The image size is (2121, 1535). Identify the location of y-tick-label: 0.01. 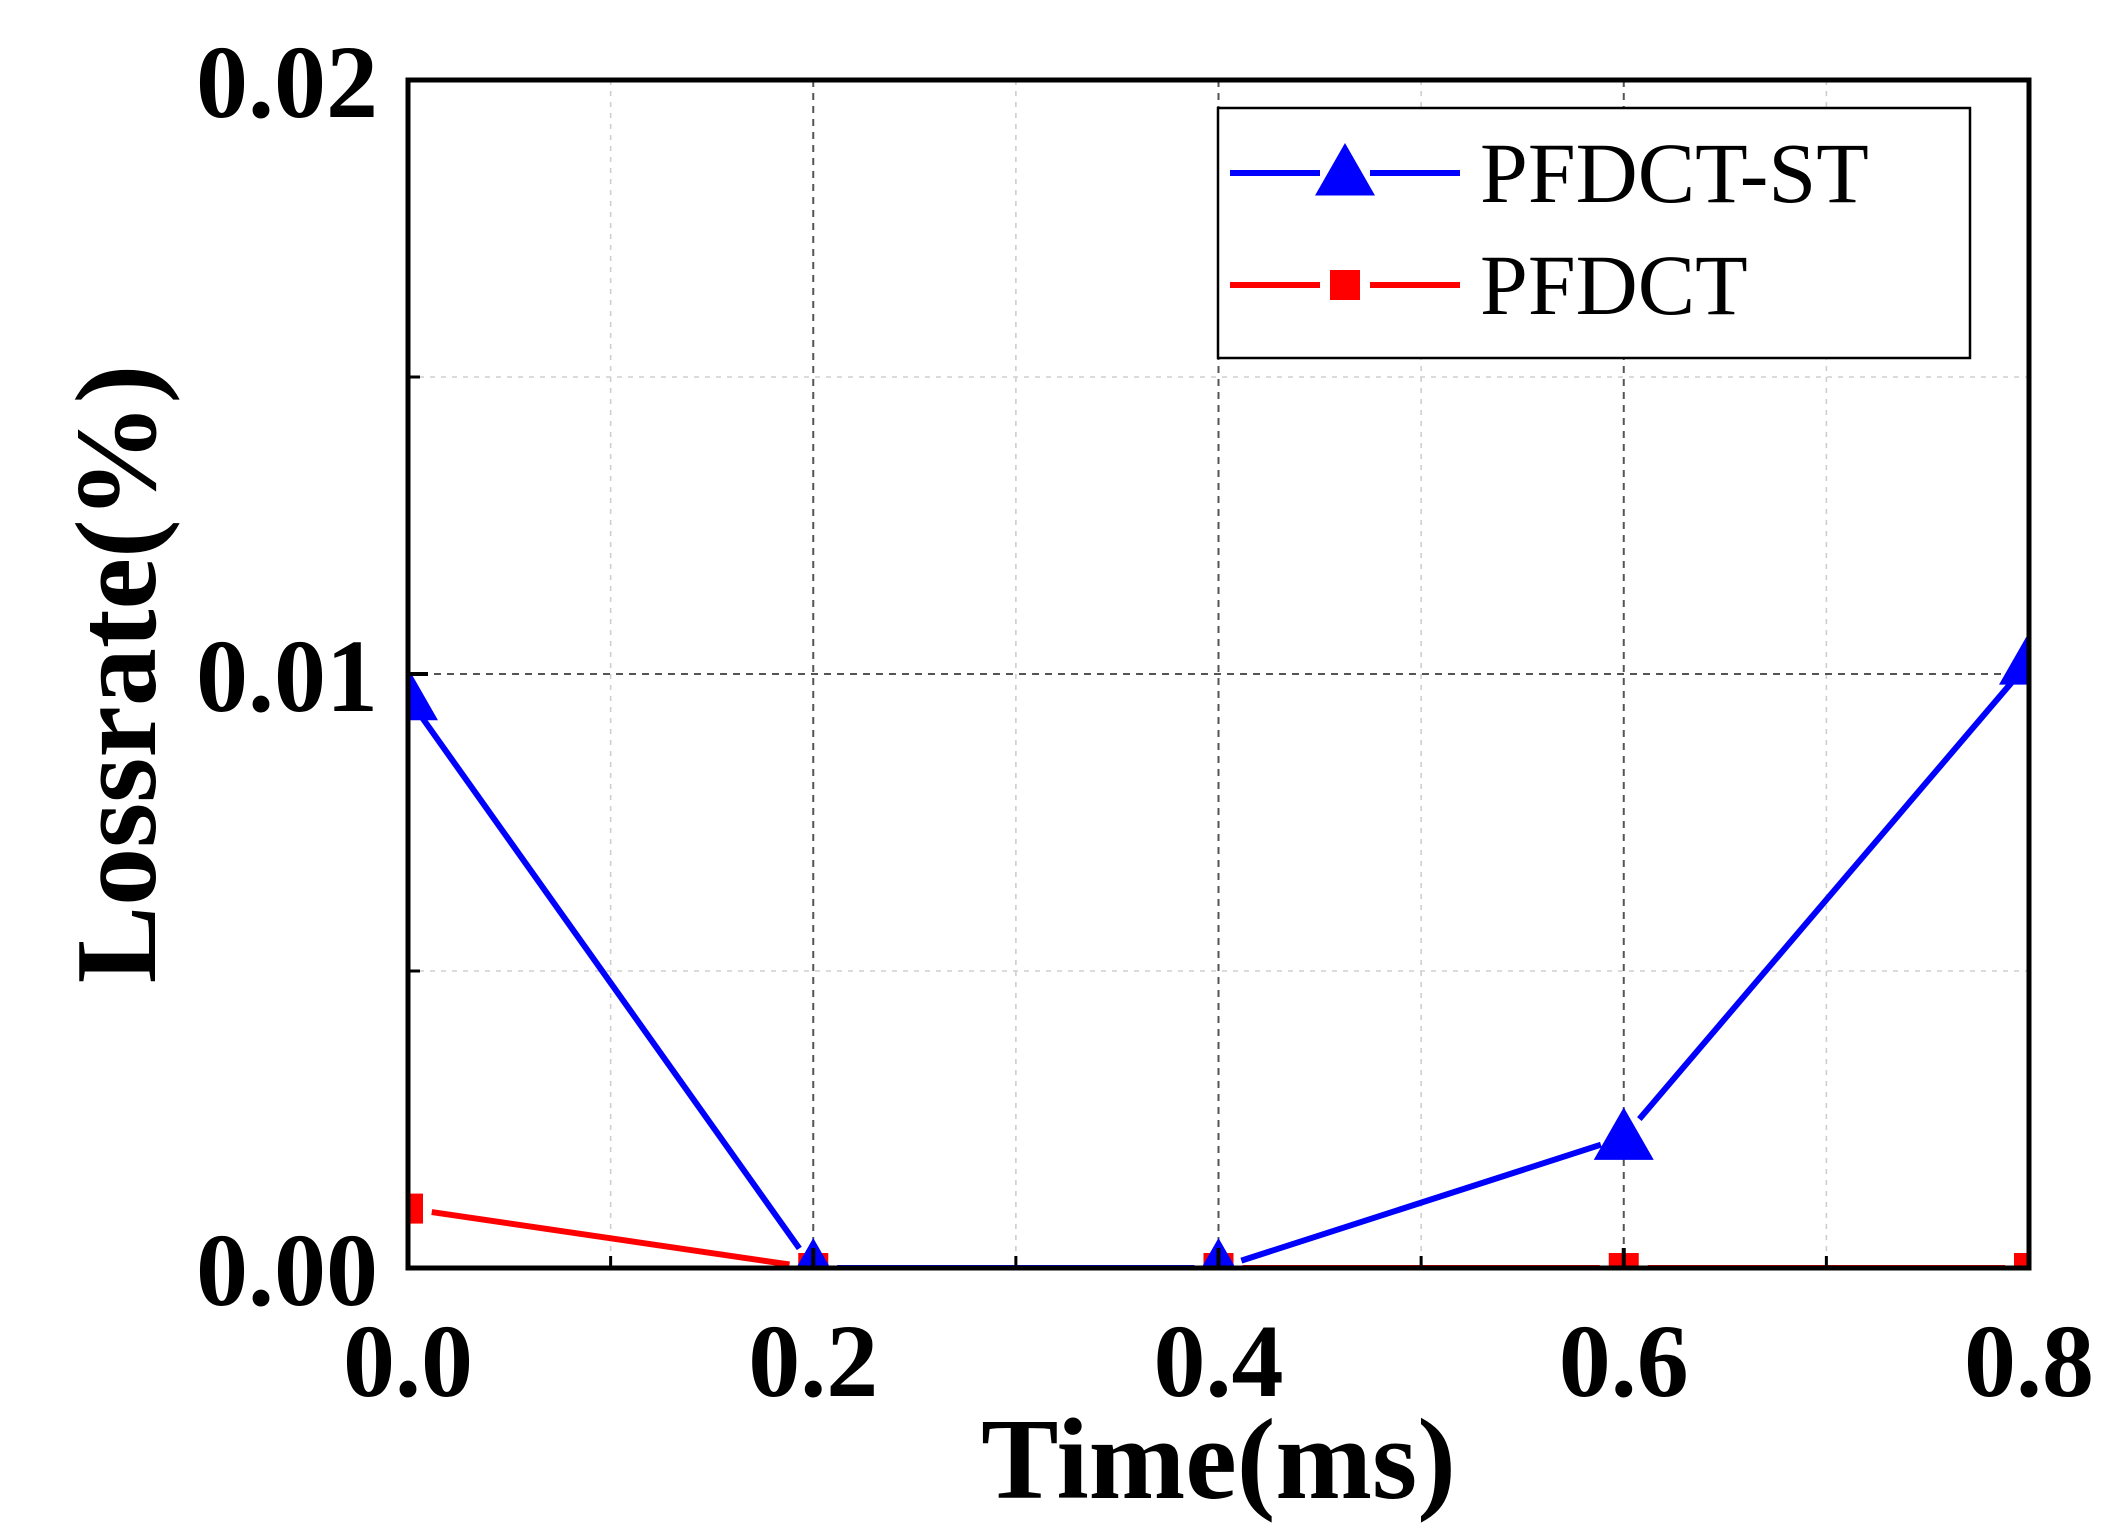
(287, 676).